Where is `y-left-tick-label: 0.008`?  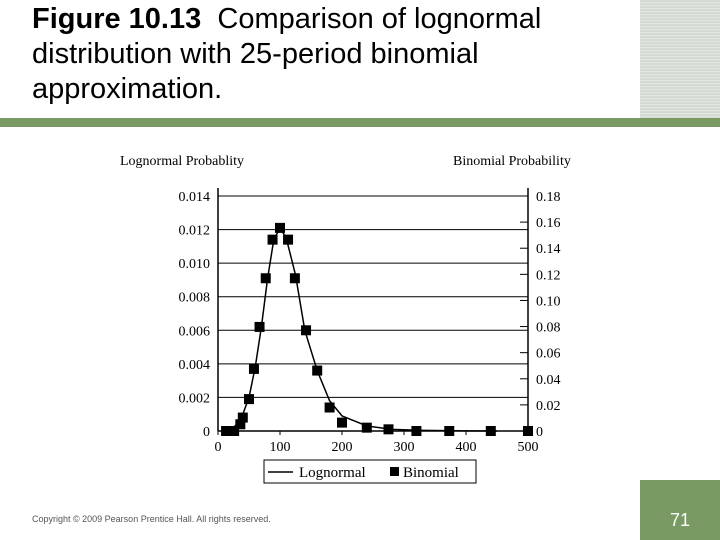
y-left-tick-label: 0.008 is located at coordinates (195, 298).